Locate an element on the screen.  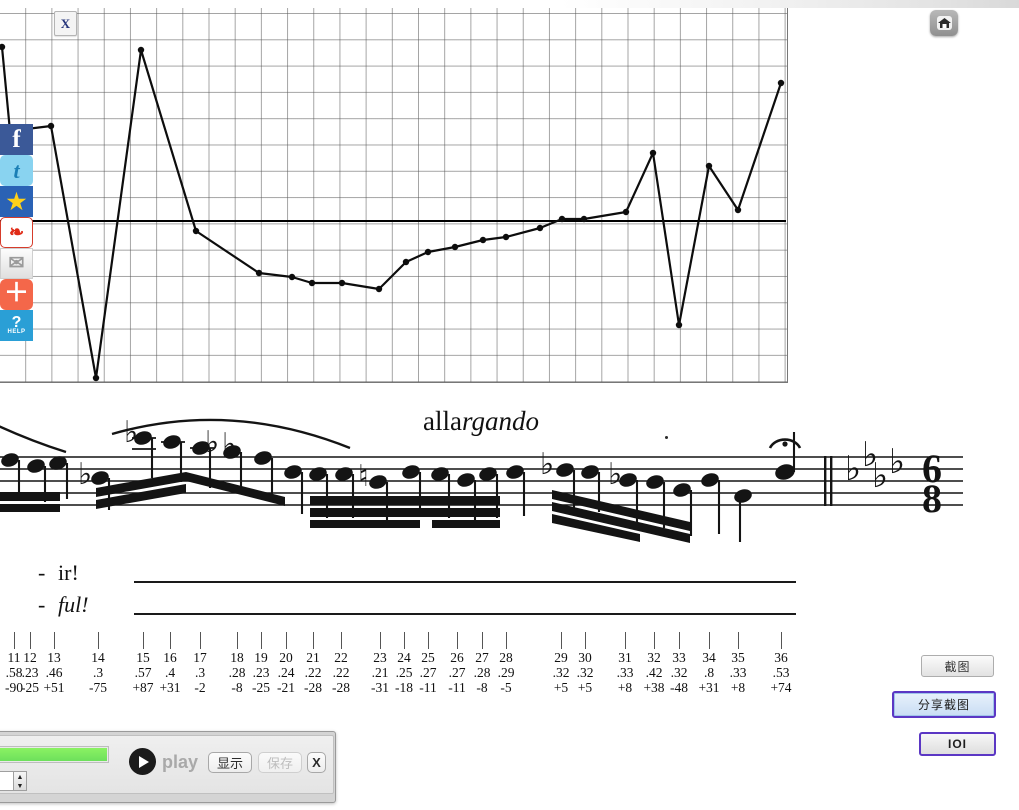
note-column: 30.32 +5 is located at coordinates (585, 672).